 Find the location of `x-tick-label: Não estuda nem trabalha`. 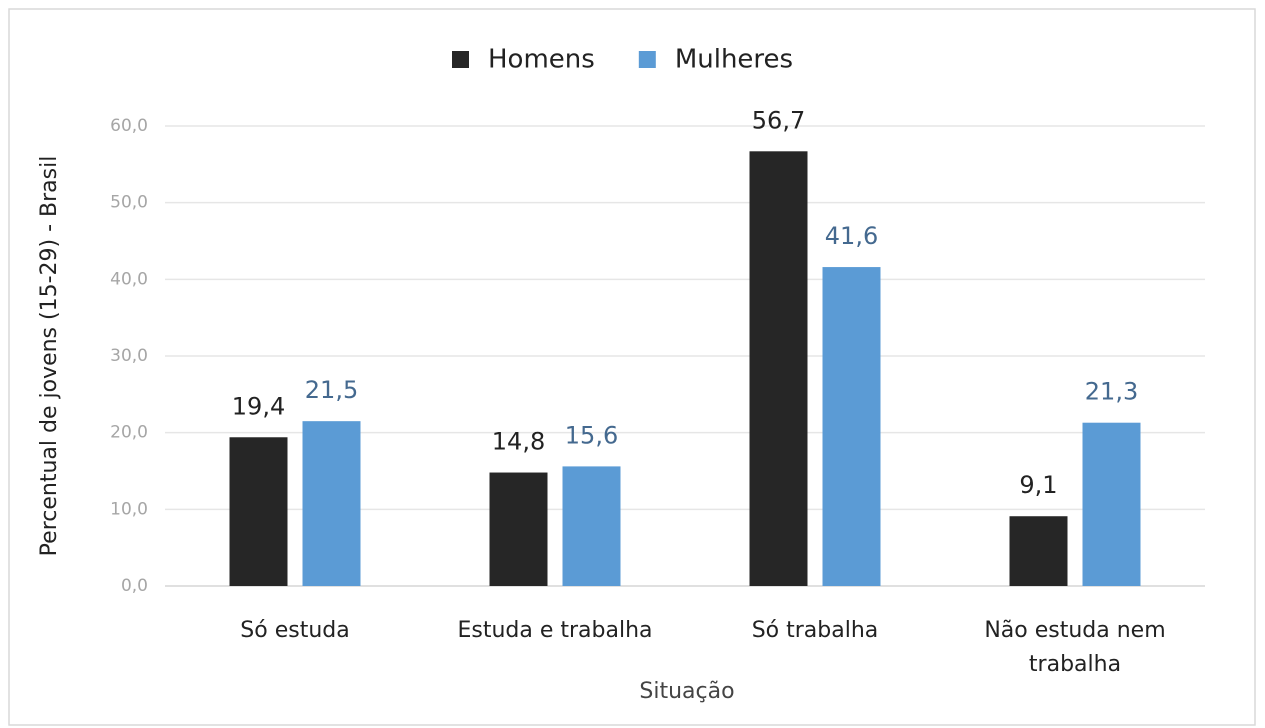

x-tick-label: Não estuda nem trabalha is located at coordinates (1075, 647).